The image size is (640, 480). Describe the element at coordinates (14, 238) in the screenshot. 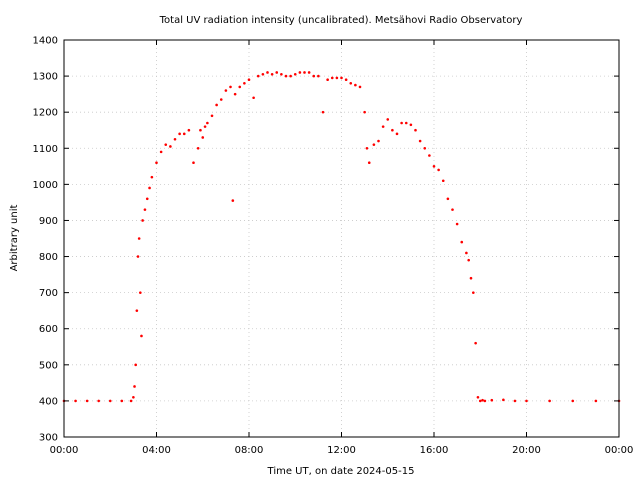

I see `y-axis-label: Arbitrary unit` at that location.